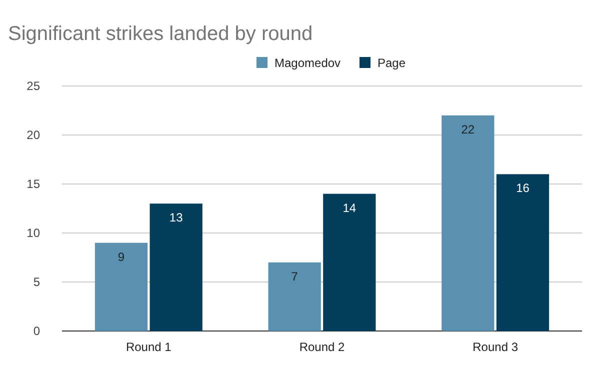 The image size is (600, 371). What do you see at coordinates (36, 331) in the screenshot?
I see `y-tick-label: 0` at bounding box center [36, 331].